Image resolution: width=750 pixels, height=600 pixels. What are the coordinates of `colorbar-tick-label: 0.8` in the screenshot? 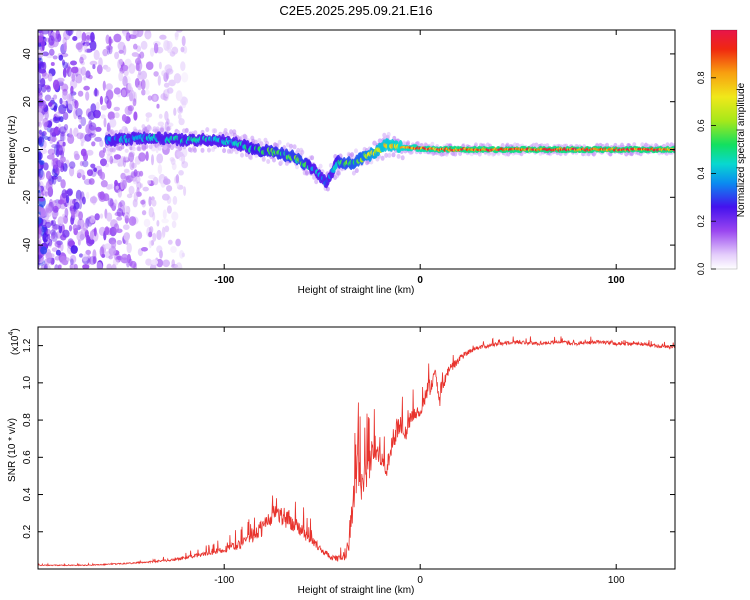 It's located at (701, 78).